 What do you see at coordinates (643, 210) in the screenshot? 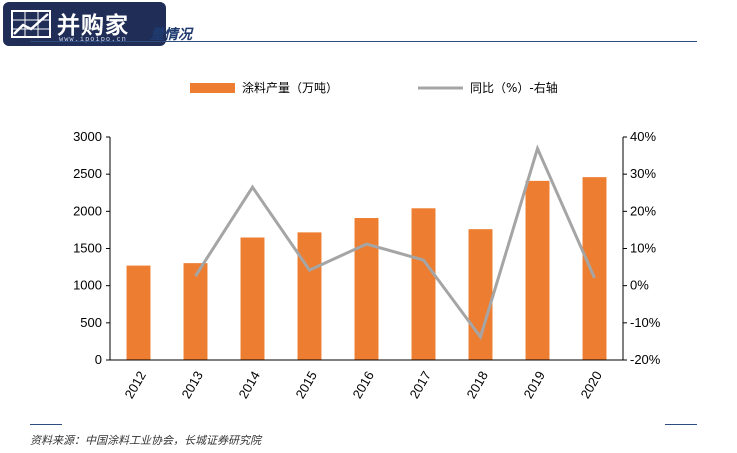
I see `right-tick-label: 20%` at bounding box center [643, 210].